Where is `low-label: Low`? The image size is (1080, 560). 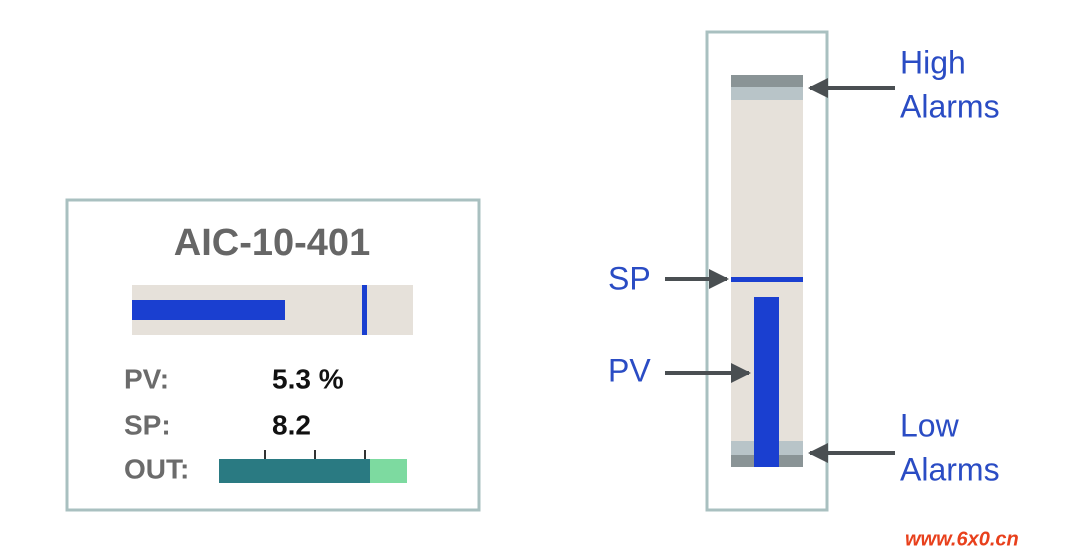
low-label: Low is located at coordinates (930, 425).